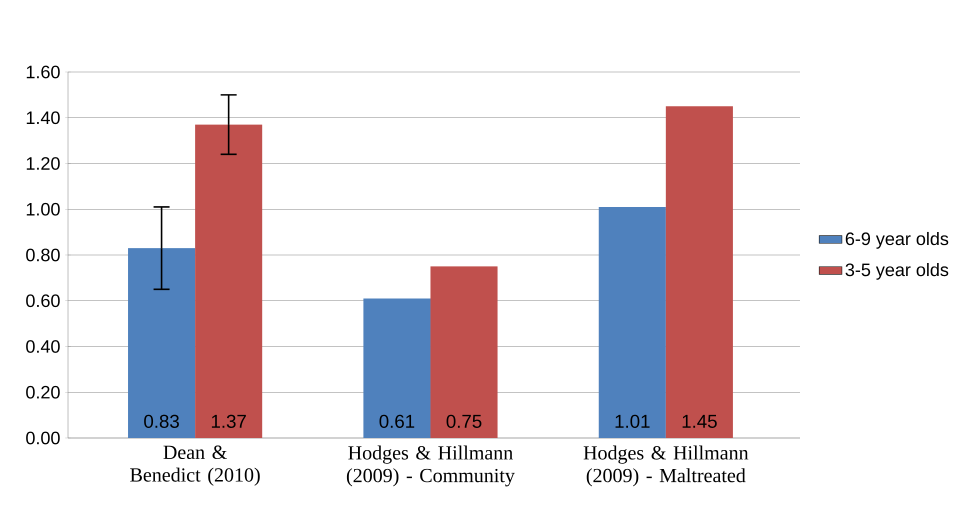 The height and width of the screenshot is (514, 971). Describe the element at coordinates (897, 240) in the screenshot. I see `legend-label: 6-9 year olds` at that location.